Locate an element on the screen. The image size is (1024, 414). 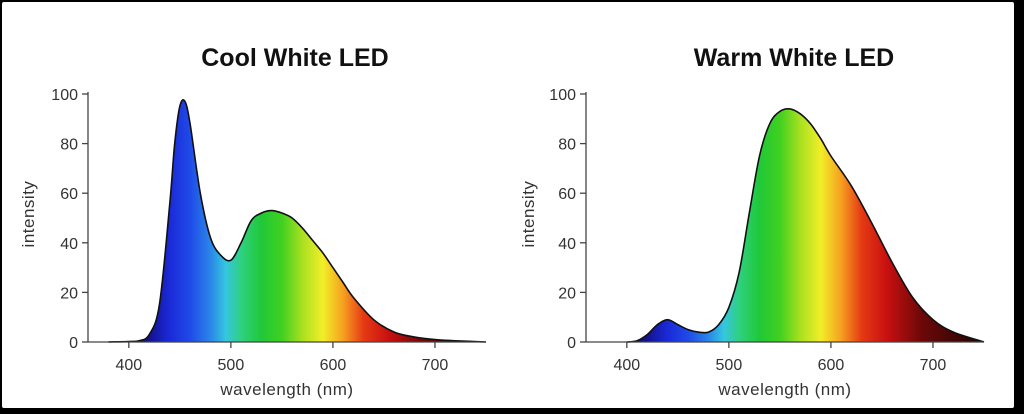
chart-title: Cool White LED is located at coordinates (294, 58).